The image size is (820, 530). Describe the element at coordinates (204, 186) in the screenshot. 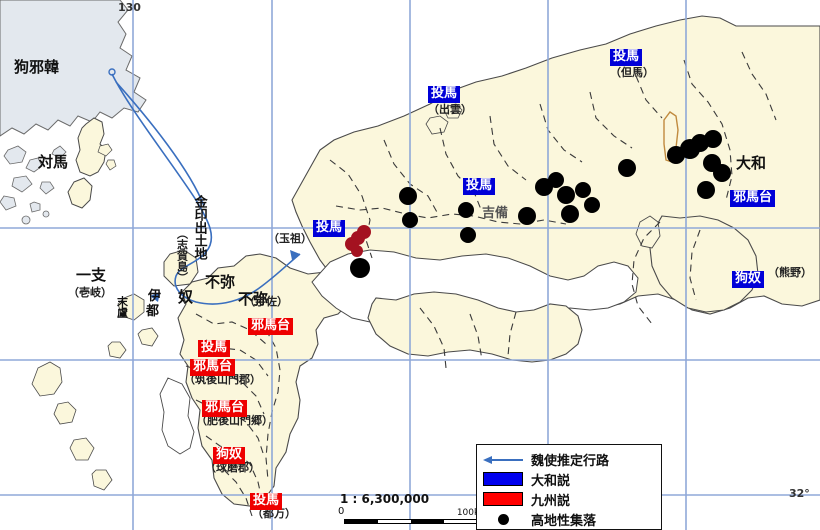

I see `envoy-route-line` at that location.